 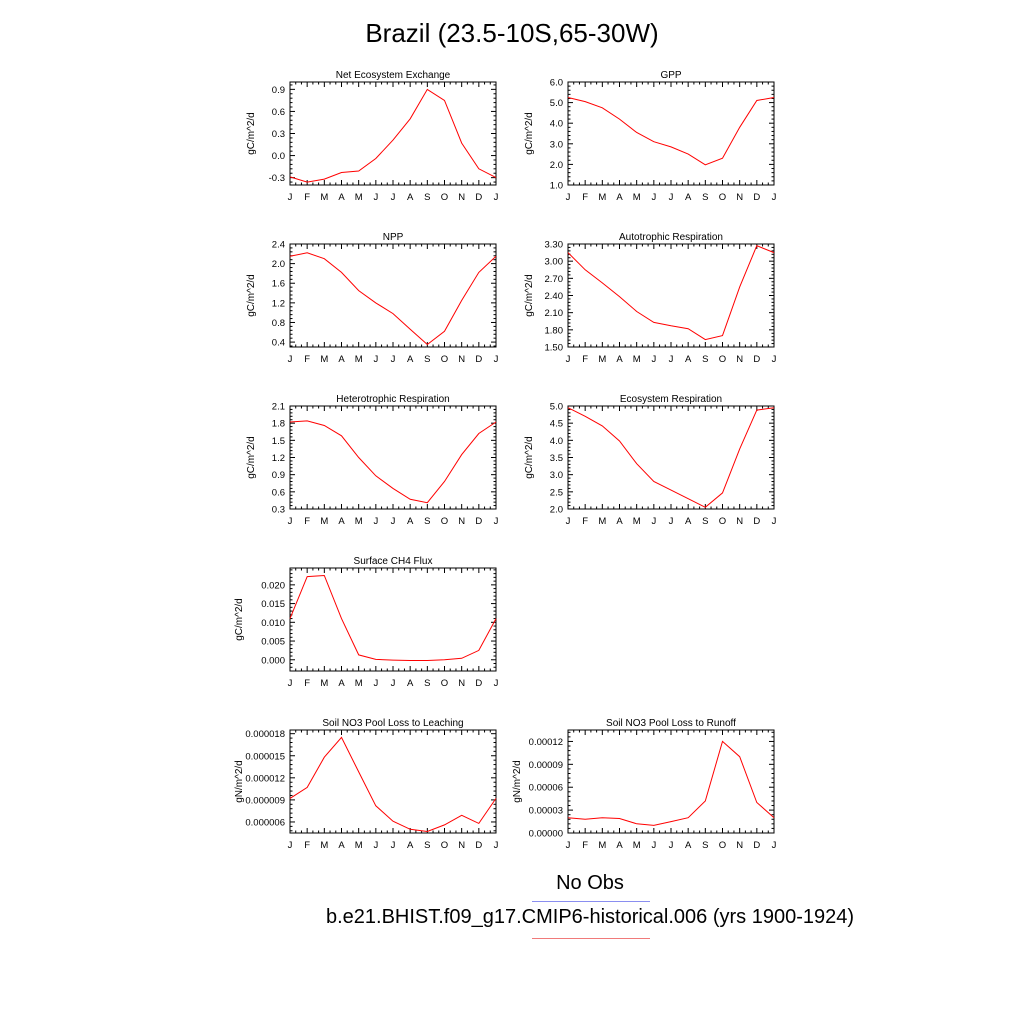 I want to click on y-tick-label: 0.00006, so click(x=546, y=788).